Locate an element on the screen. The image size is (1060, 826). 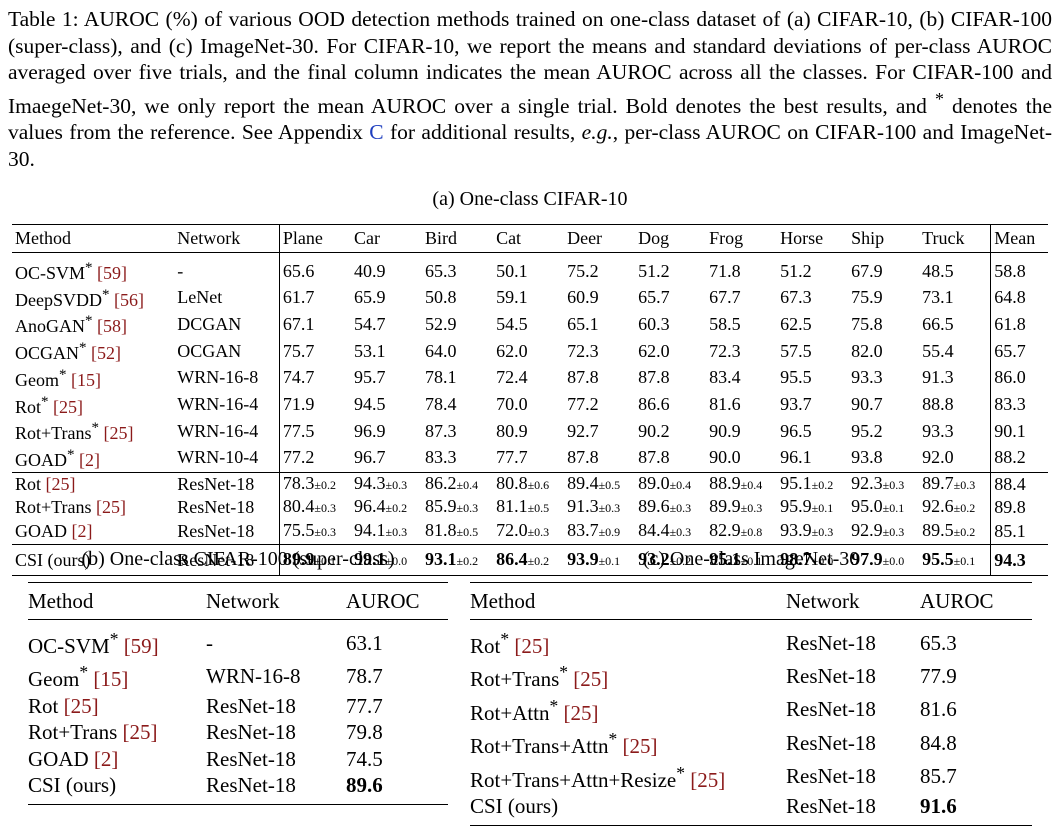
value-cell: 90.2 is located at coordinates (654, 430).